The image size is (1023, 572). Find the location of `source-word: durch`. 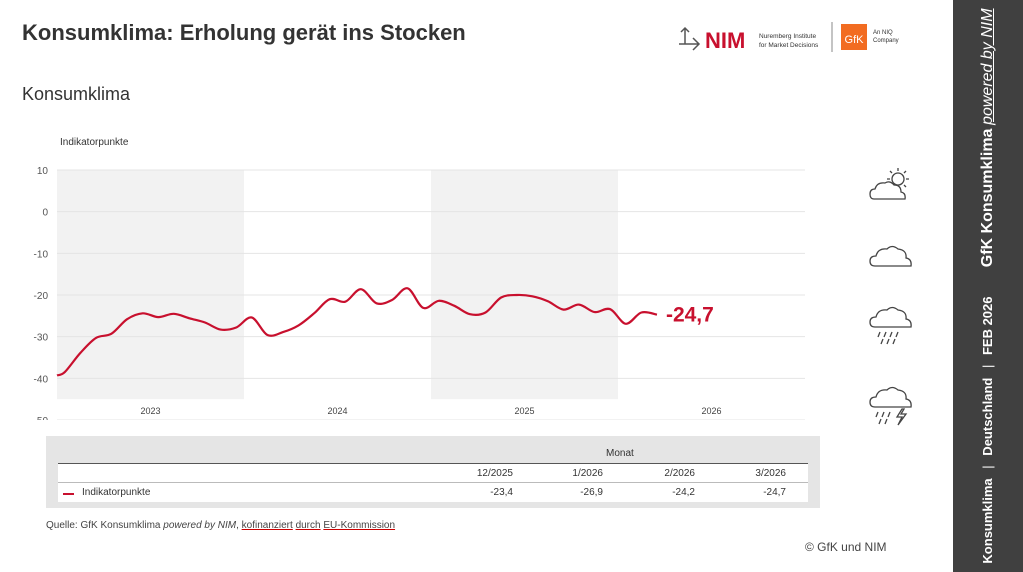

source-word: durch is located at coordinates (308, 525).